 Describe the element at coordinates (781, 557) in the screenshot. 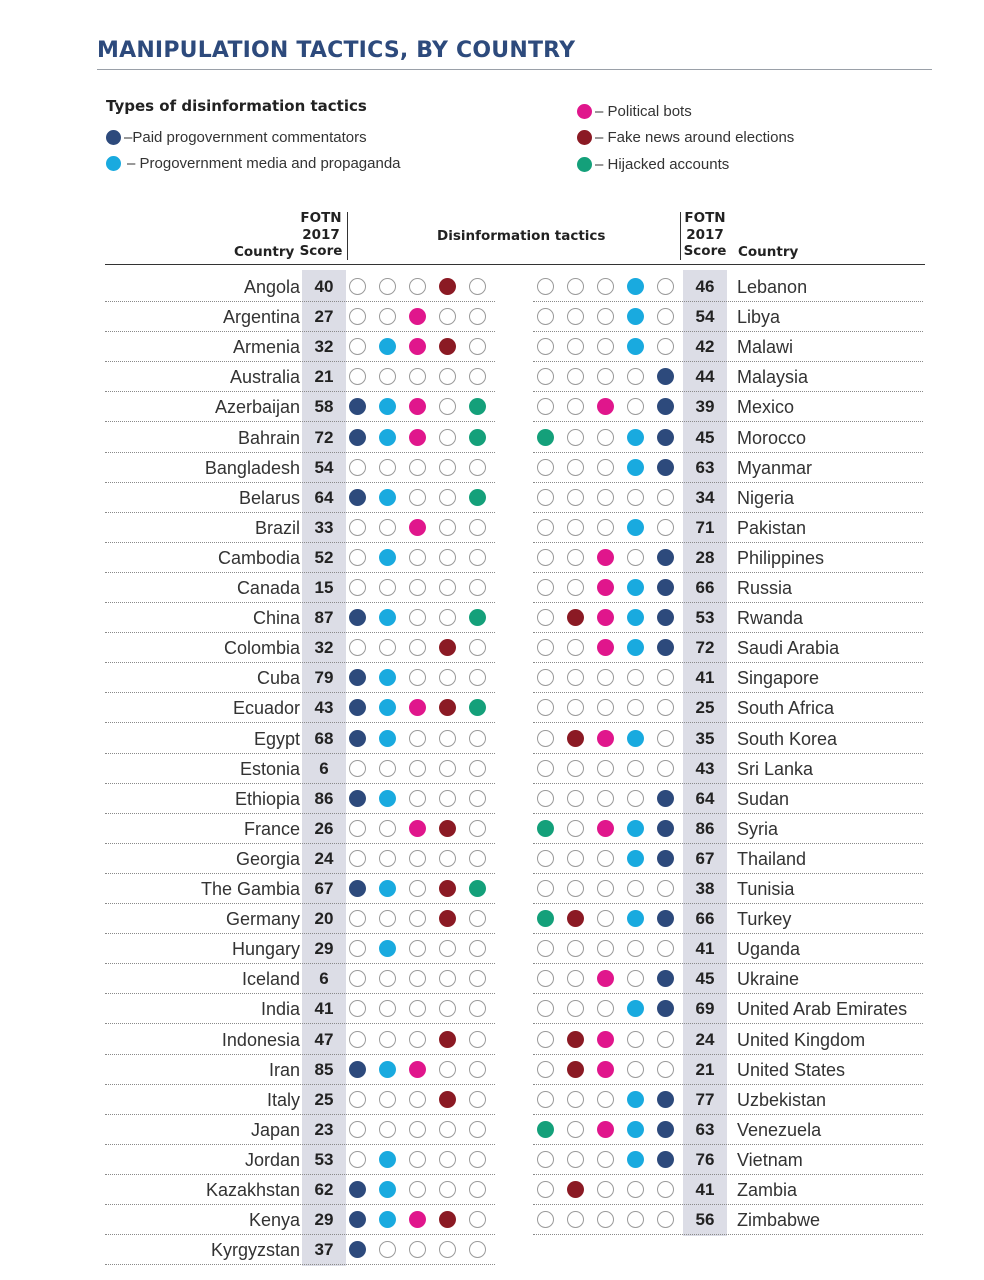

I see `country-name: Philippines` at that location.